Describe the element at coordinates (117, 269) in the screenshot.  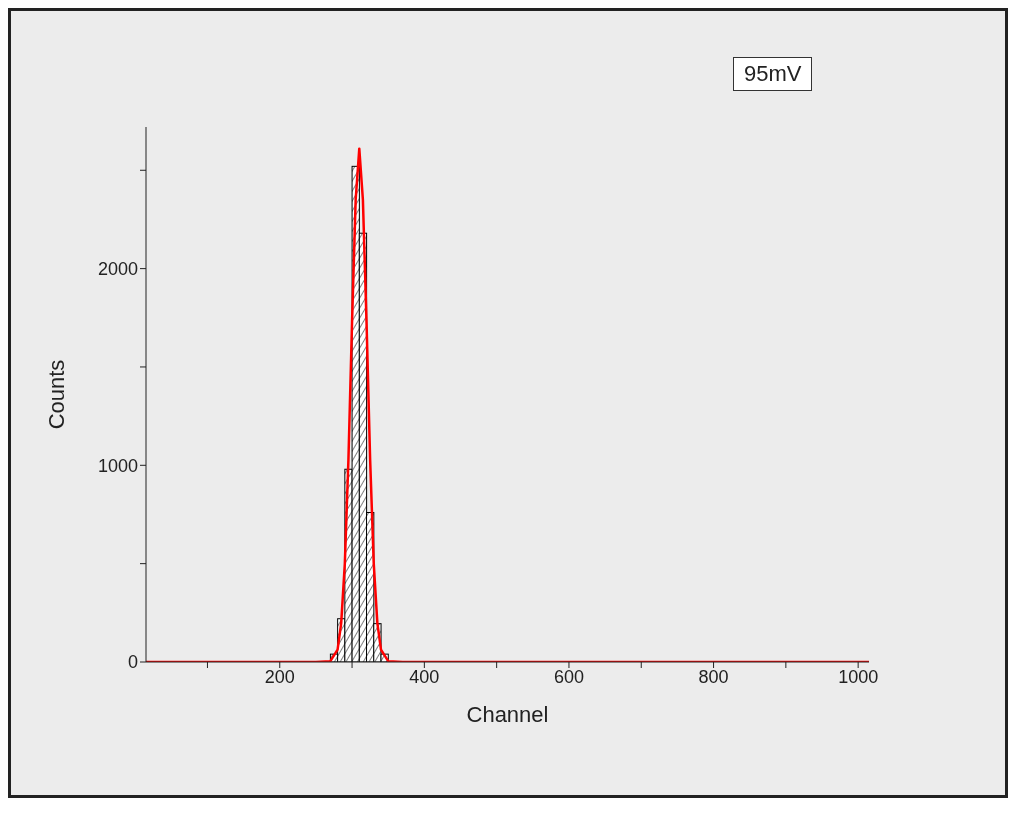
I see `y-tick-label: 2000` at that location.